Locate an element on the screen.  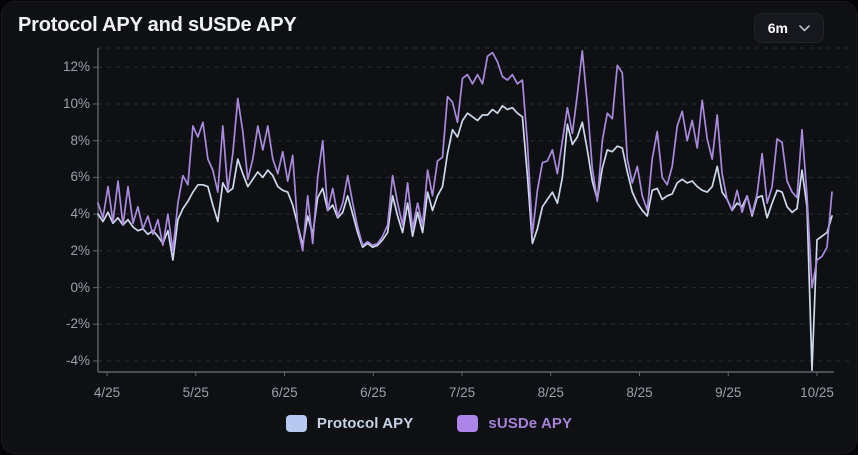
x-axis-label: 10/25 is located at coordinates (817, 392).